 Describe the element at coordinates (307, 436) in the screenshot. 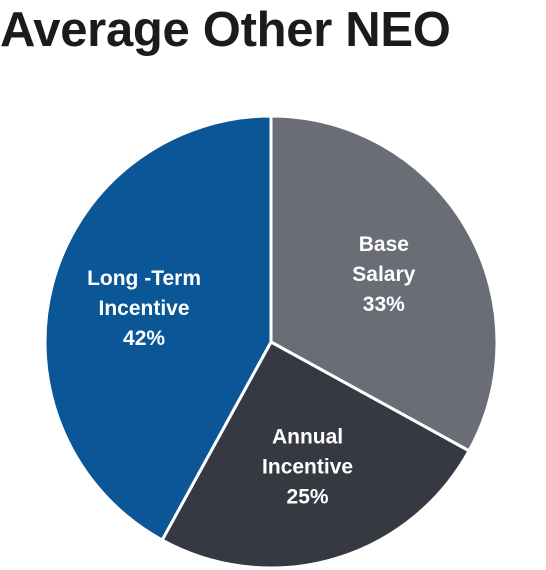

I see `slice-2-label-line-1: Annual` at that location.